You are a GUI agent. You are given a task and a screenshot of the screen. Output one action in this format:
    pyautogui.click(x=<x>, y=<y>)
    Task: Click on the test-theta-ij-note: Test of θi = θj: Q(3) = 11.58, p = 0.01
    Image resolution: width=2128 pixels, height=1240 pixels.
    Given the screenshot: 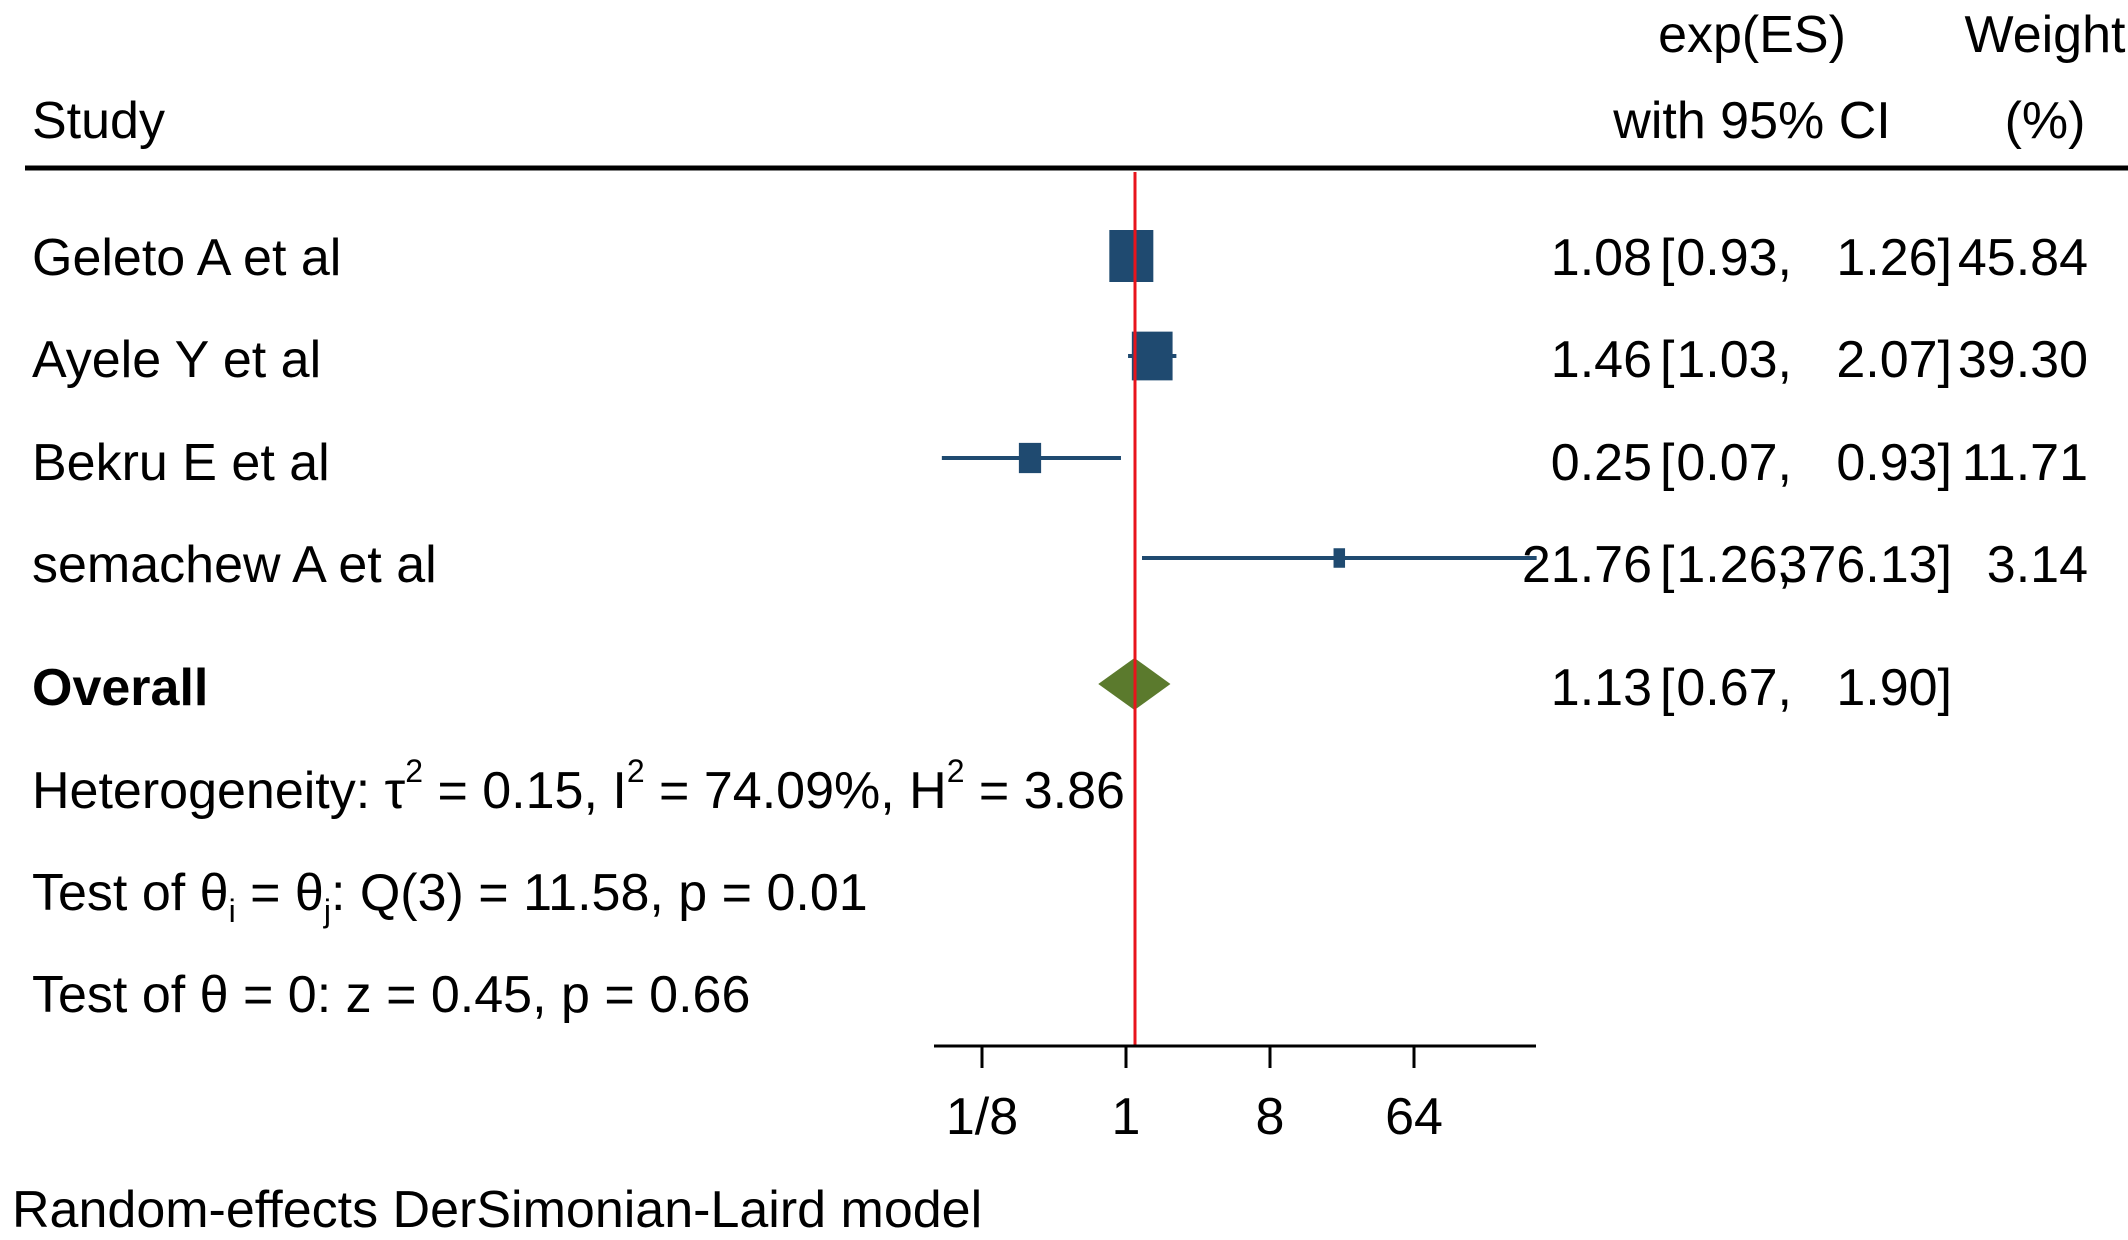 What is the action you would take?
    pyautogui.click(x=450, y=896)
    